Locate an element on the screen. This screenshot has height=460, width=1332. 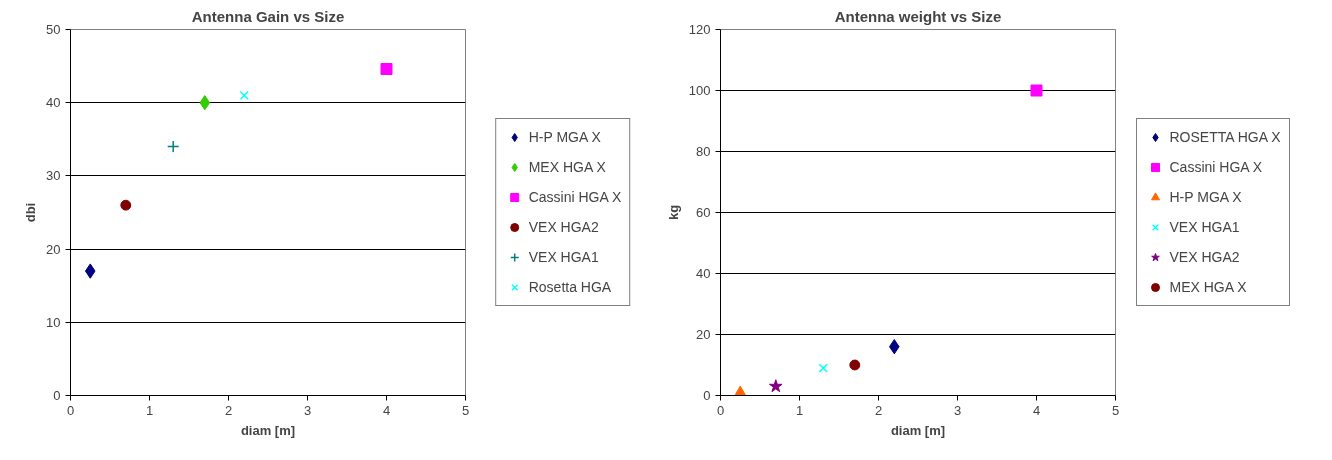
y-tick-label: 120 is located at coordinates (699, 29).